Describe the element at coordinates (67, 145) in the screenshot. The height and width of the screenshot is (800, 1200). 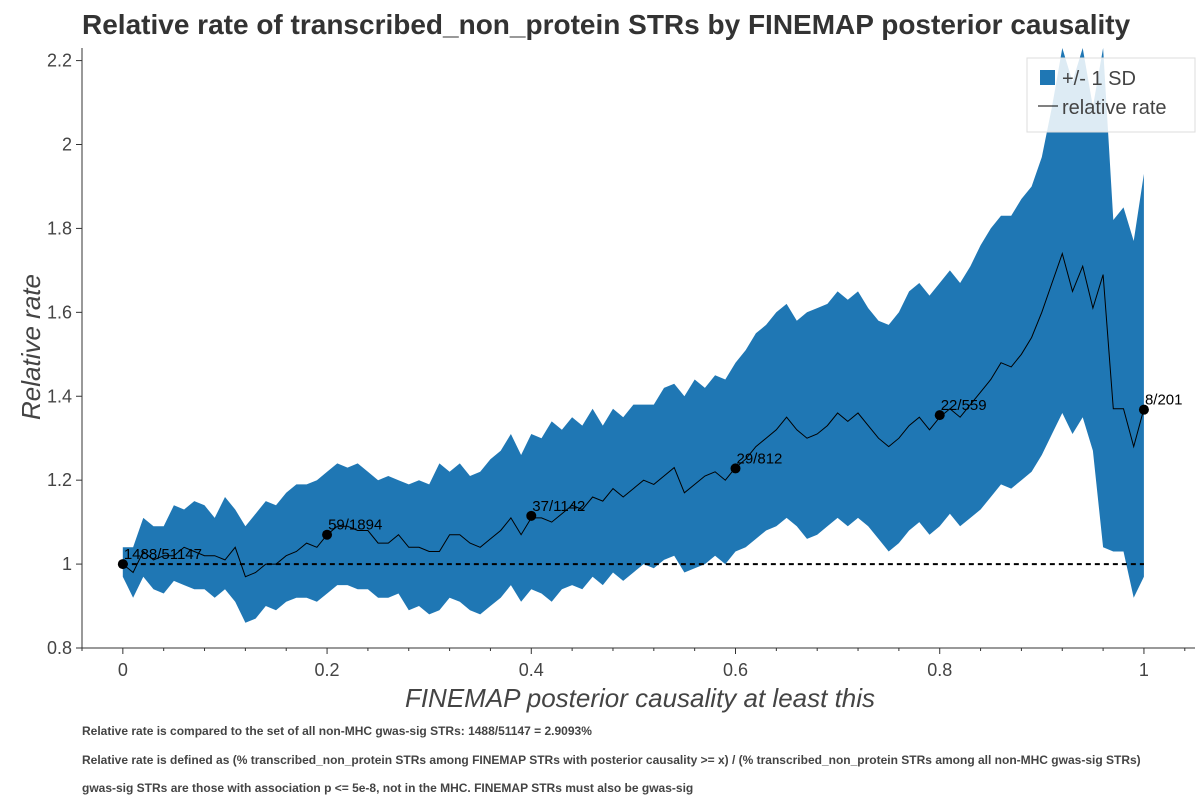
I see `y-tick-label: 2` at that location.